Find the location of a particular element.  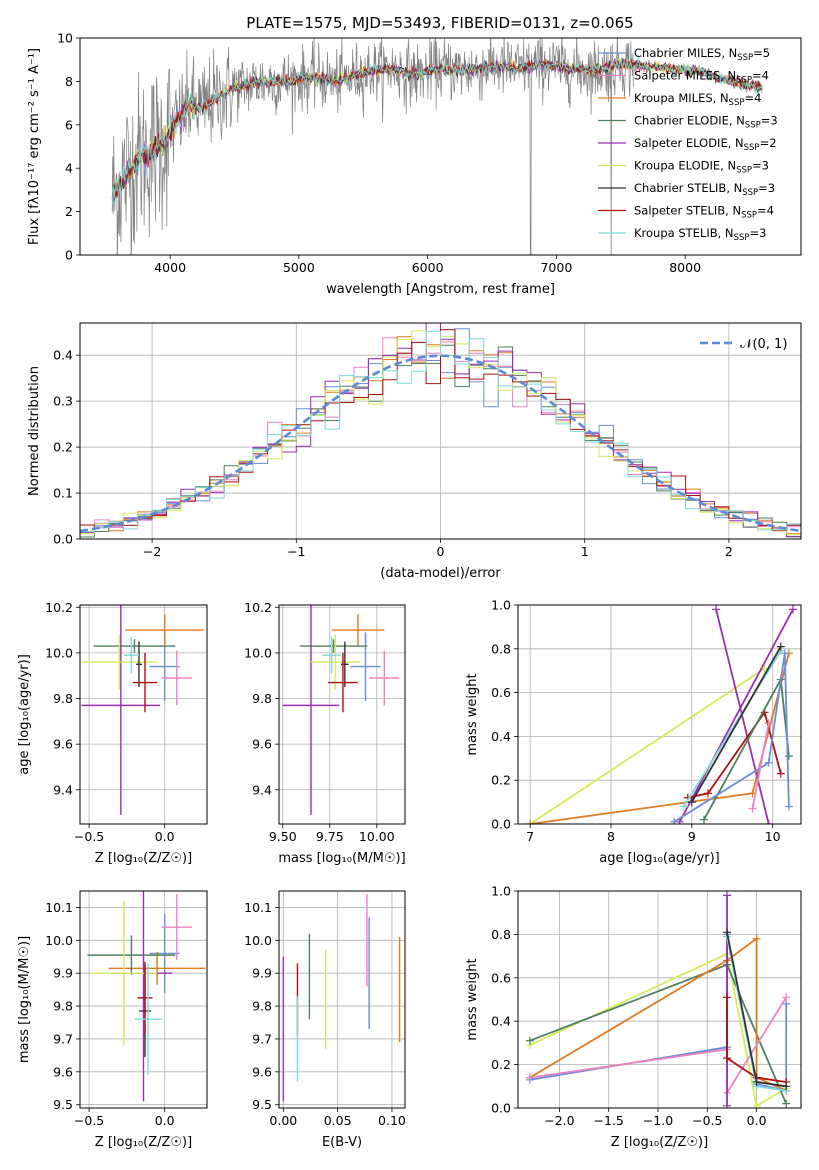

legend-label: Chabrier ELODIE, NSSP=3 is located at coordinates (706, 122).